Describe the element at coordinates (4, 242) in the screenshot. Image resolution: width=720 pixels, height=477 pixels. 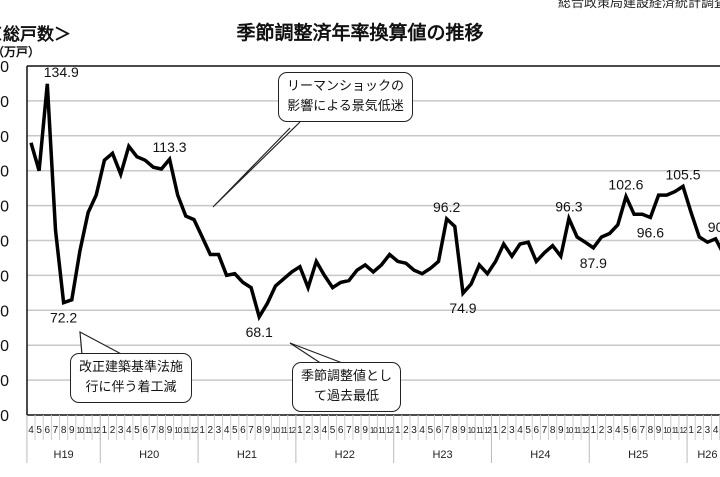
I see `y-tick-label: 90` at that location.